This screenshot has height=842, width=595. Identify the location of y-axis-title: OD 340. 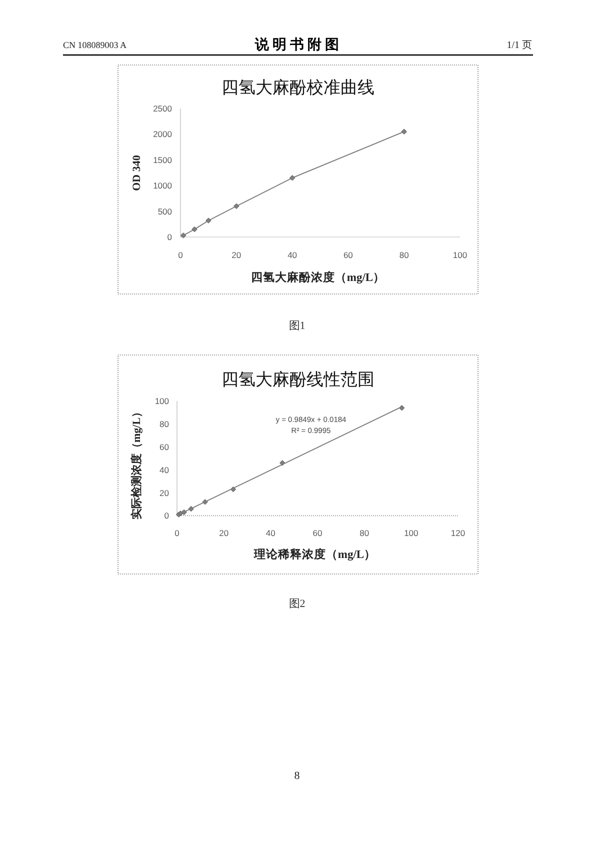
(137, 172).